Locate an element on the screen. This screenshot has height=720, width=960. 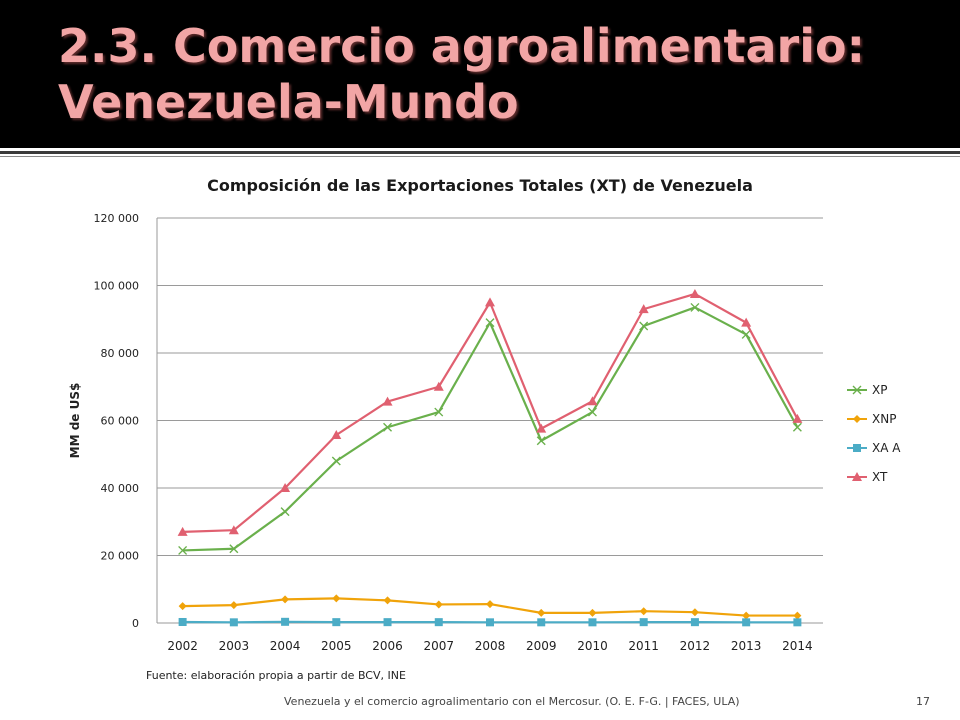
x-tick-label: 2002 is located at coordinates (182, 646).